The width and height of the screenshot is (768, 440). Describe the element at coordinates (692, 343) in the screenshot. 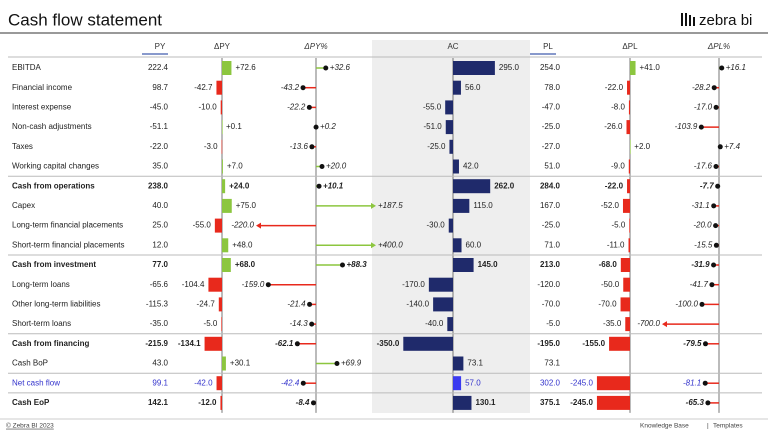

I see `value-label: -79.5` at that location.